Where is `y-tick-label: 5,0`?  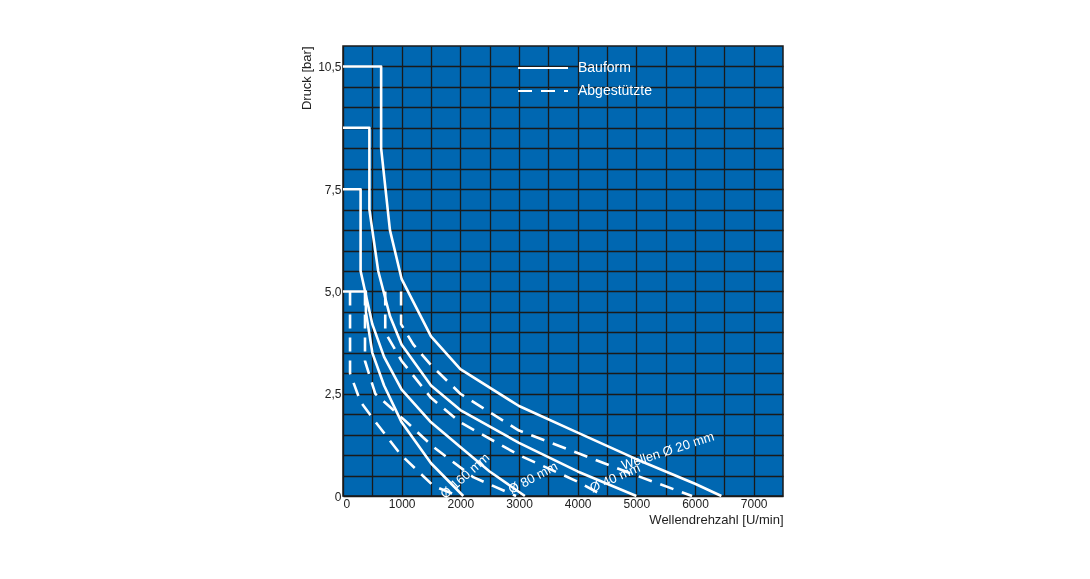 y-tick-label: 5,0 is located at coordinates (333, 291).